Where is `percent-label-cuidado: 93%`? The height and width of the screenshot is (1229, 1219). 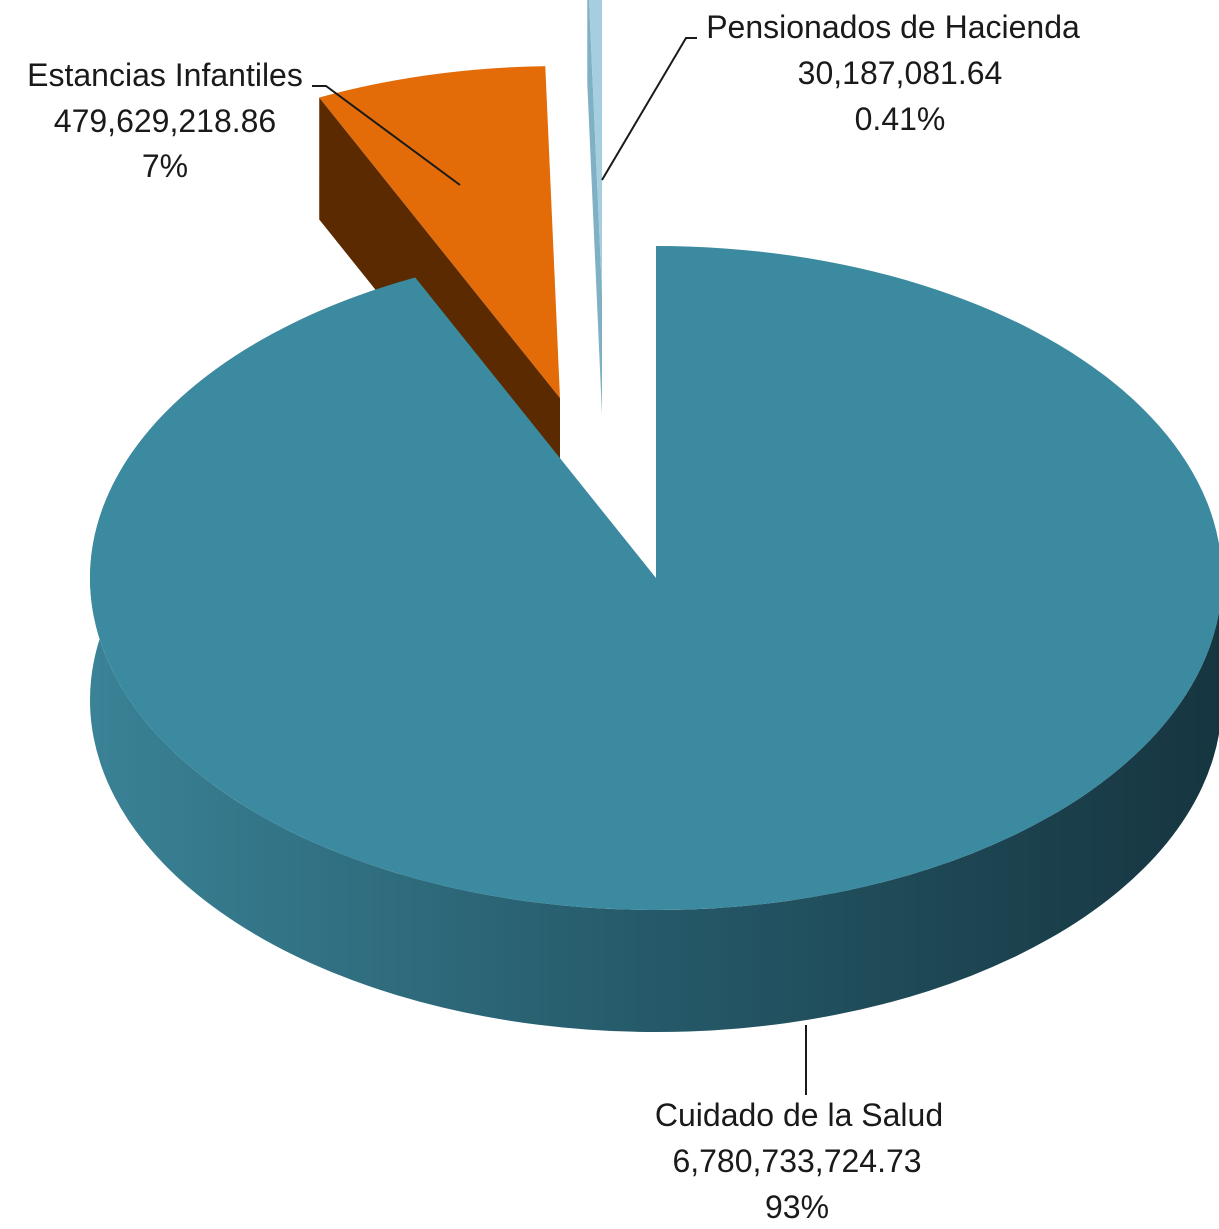 percent-label-cuidado: 93% is located at coordinates (797, 1207).